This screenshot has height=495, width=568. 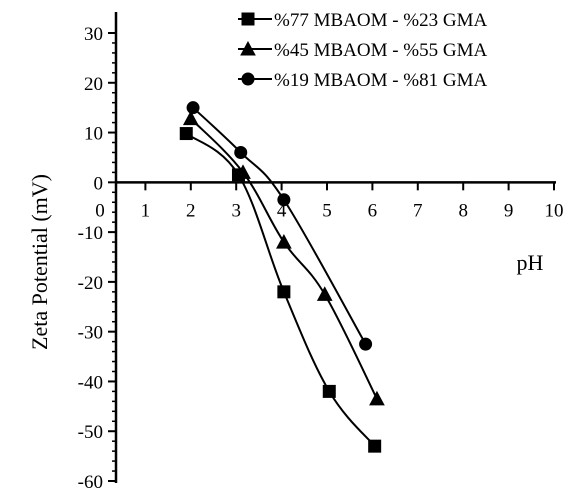 I want to click on x-tick-label: 4, so click(x=282, y=210).